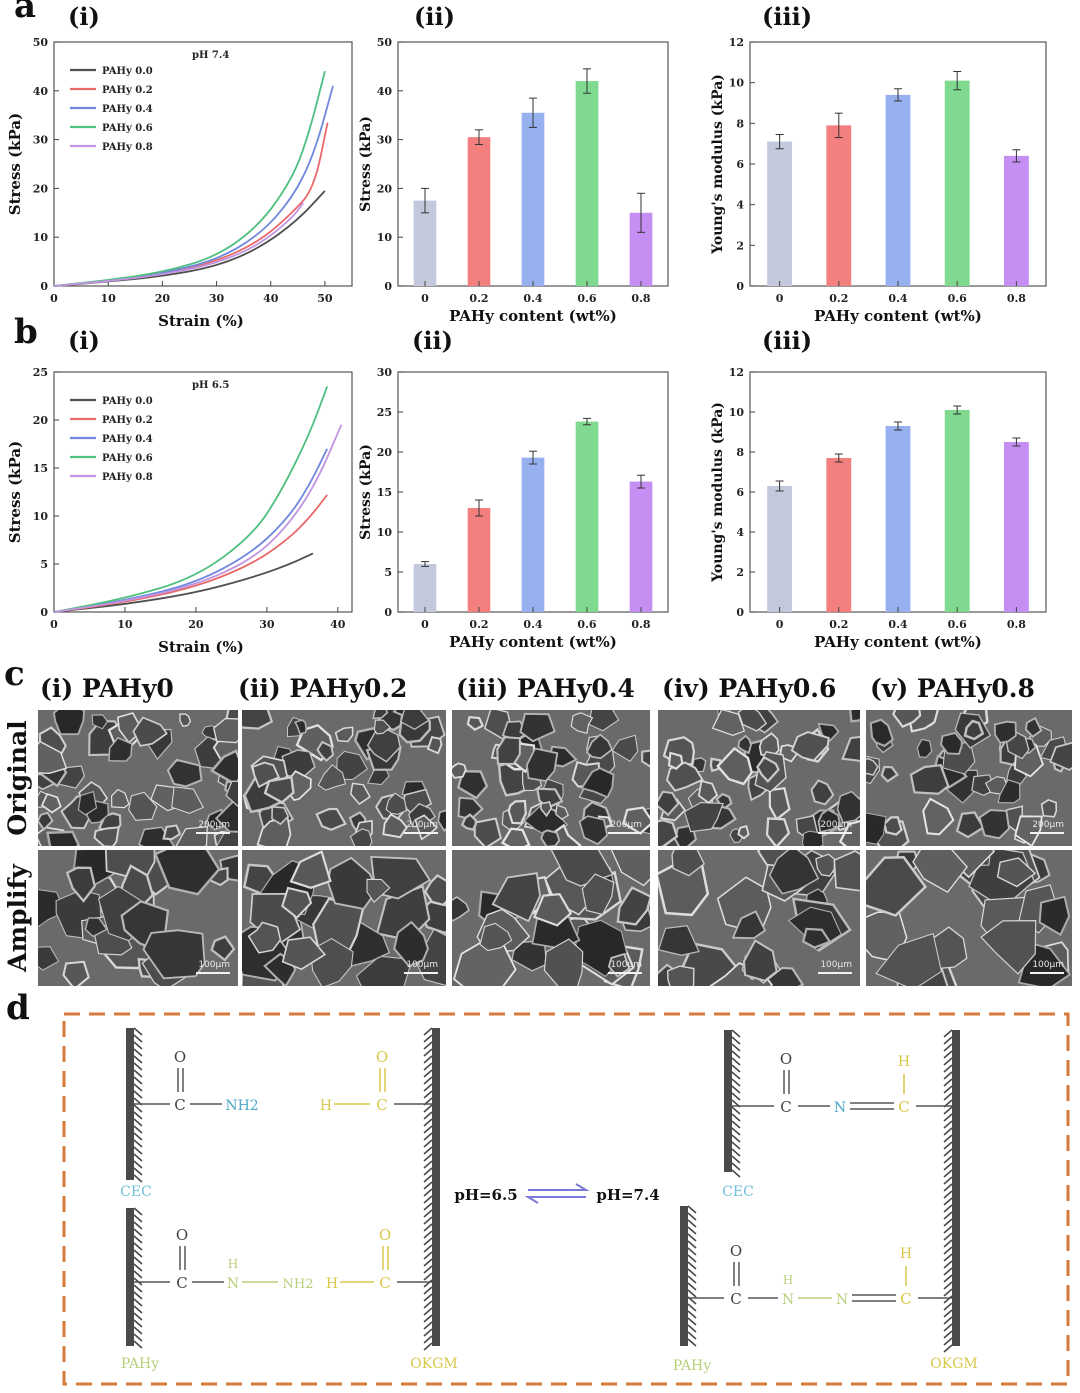  I want to click on a-i-annotation: pH 7.4, so click(210, 55).